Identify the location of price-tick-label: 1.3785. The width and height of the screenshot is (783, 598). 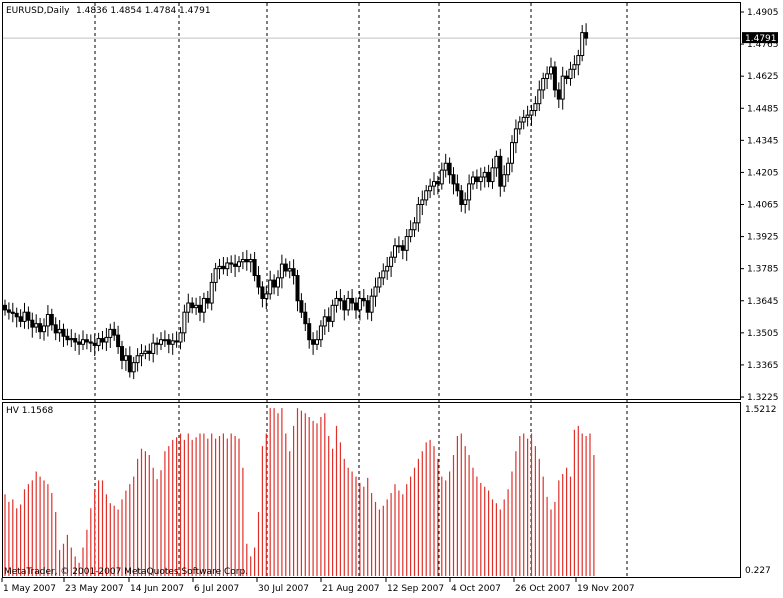
(763, 270).